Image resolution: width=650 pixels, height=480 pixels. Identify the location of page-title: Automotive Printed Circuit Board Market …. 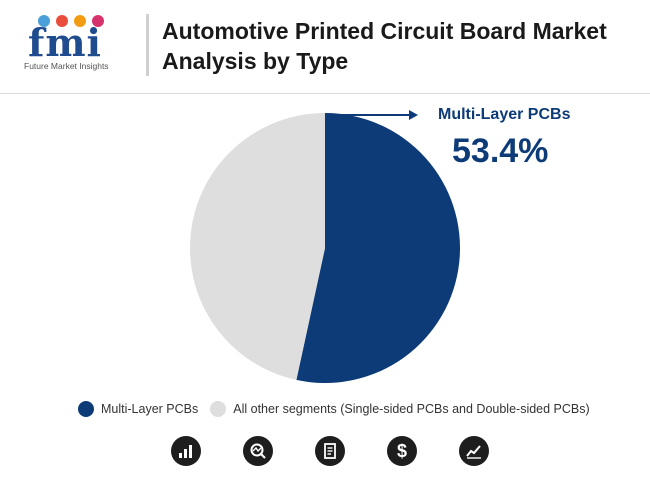
(384, 46).